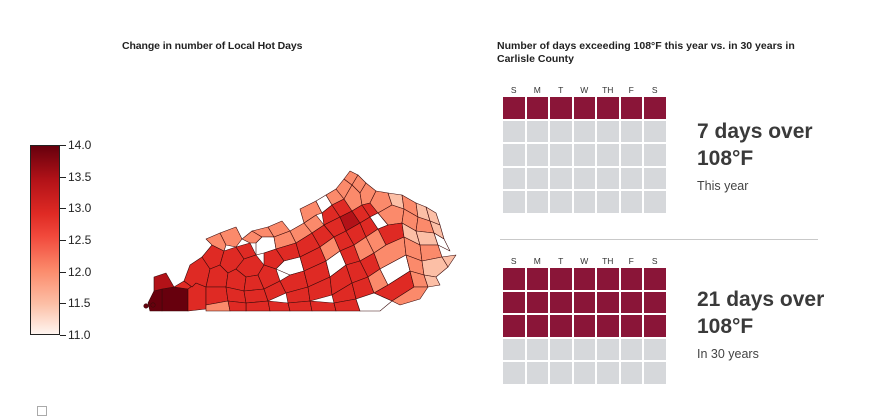  I want to click on calendar-this-year: S M T W TH F S, so click(584, 148).